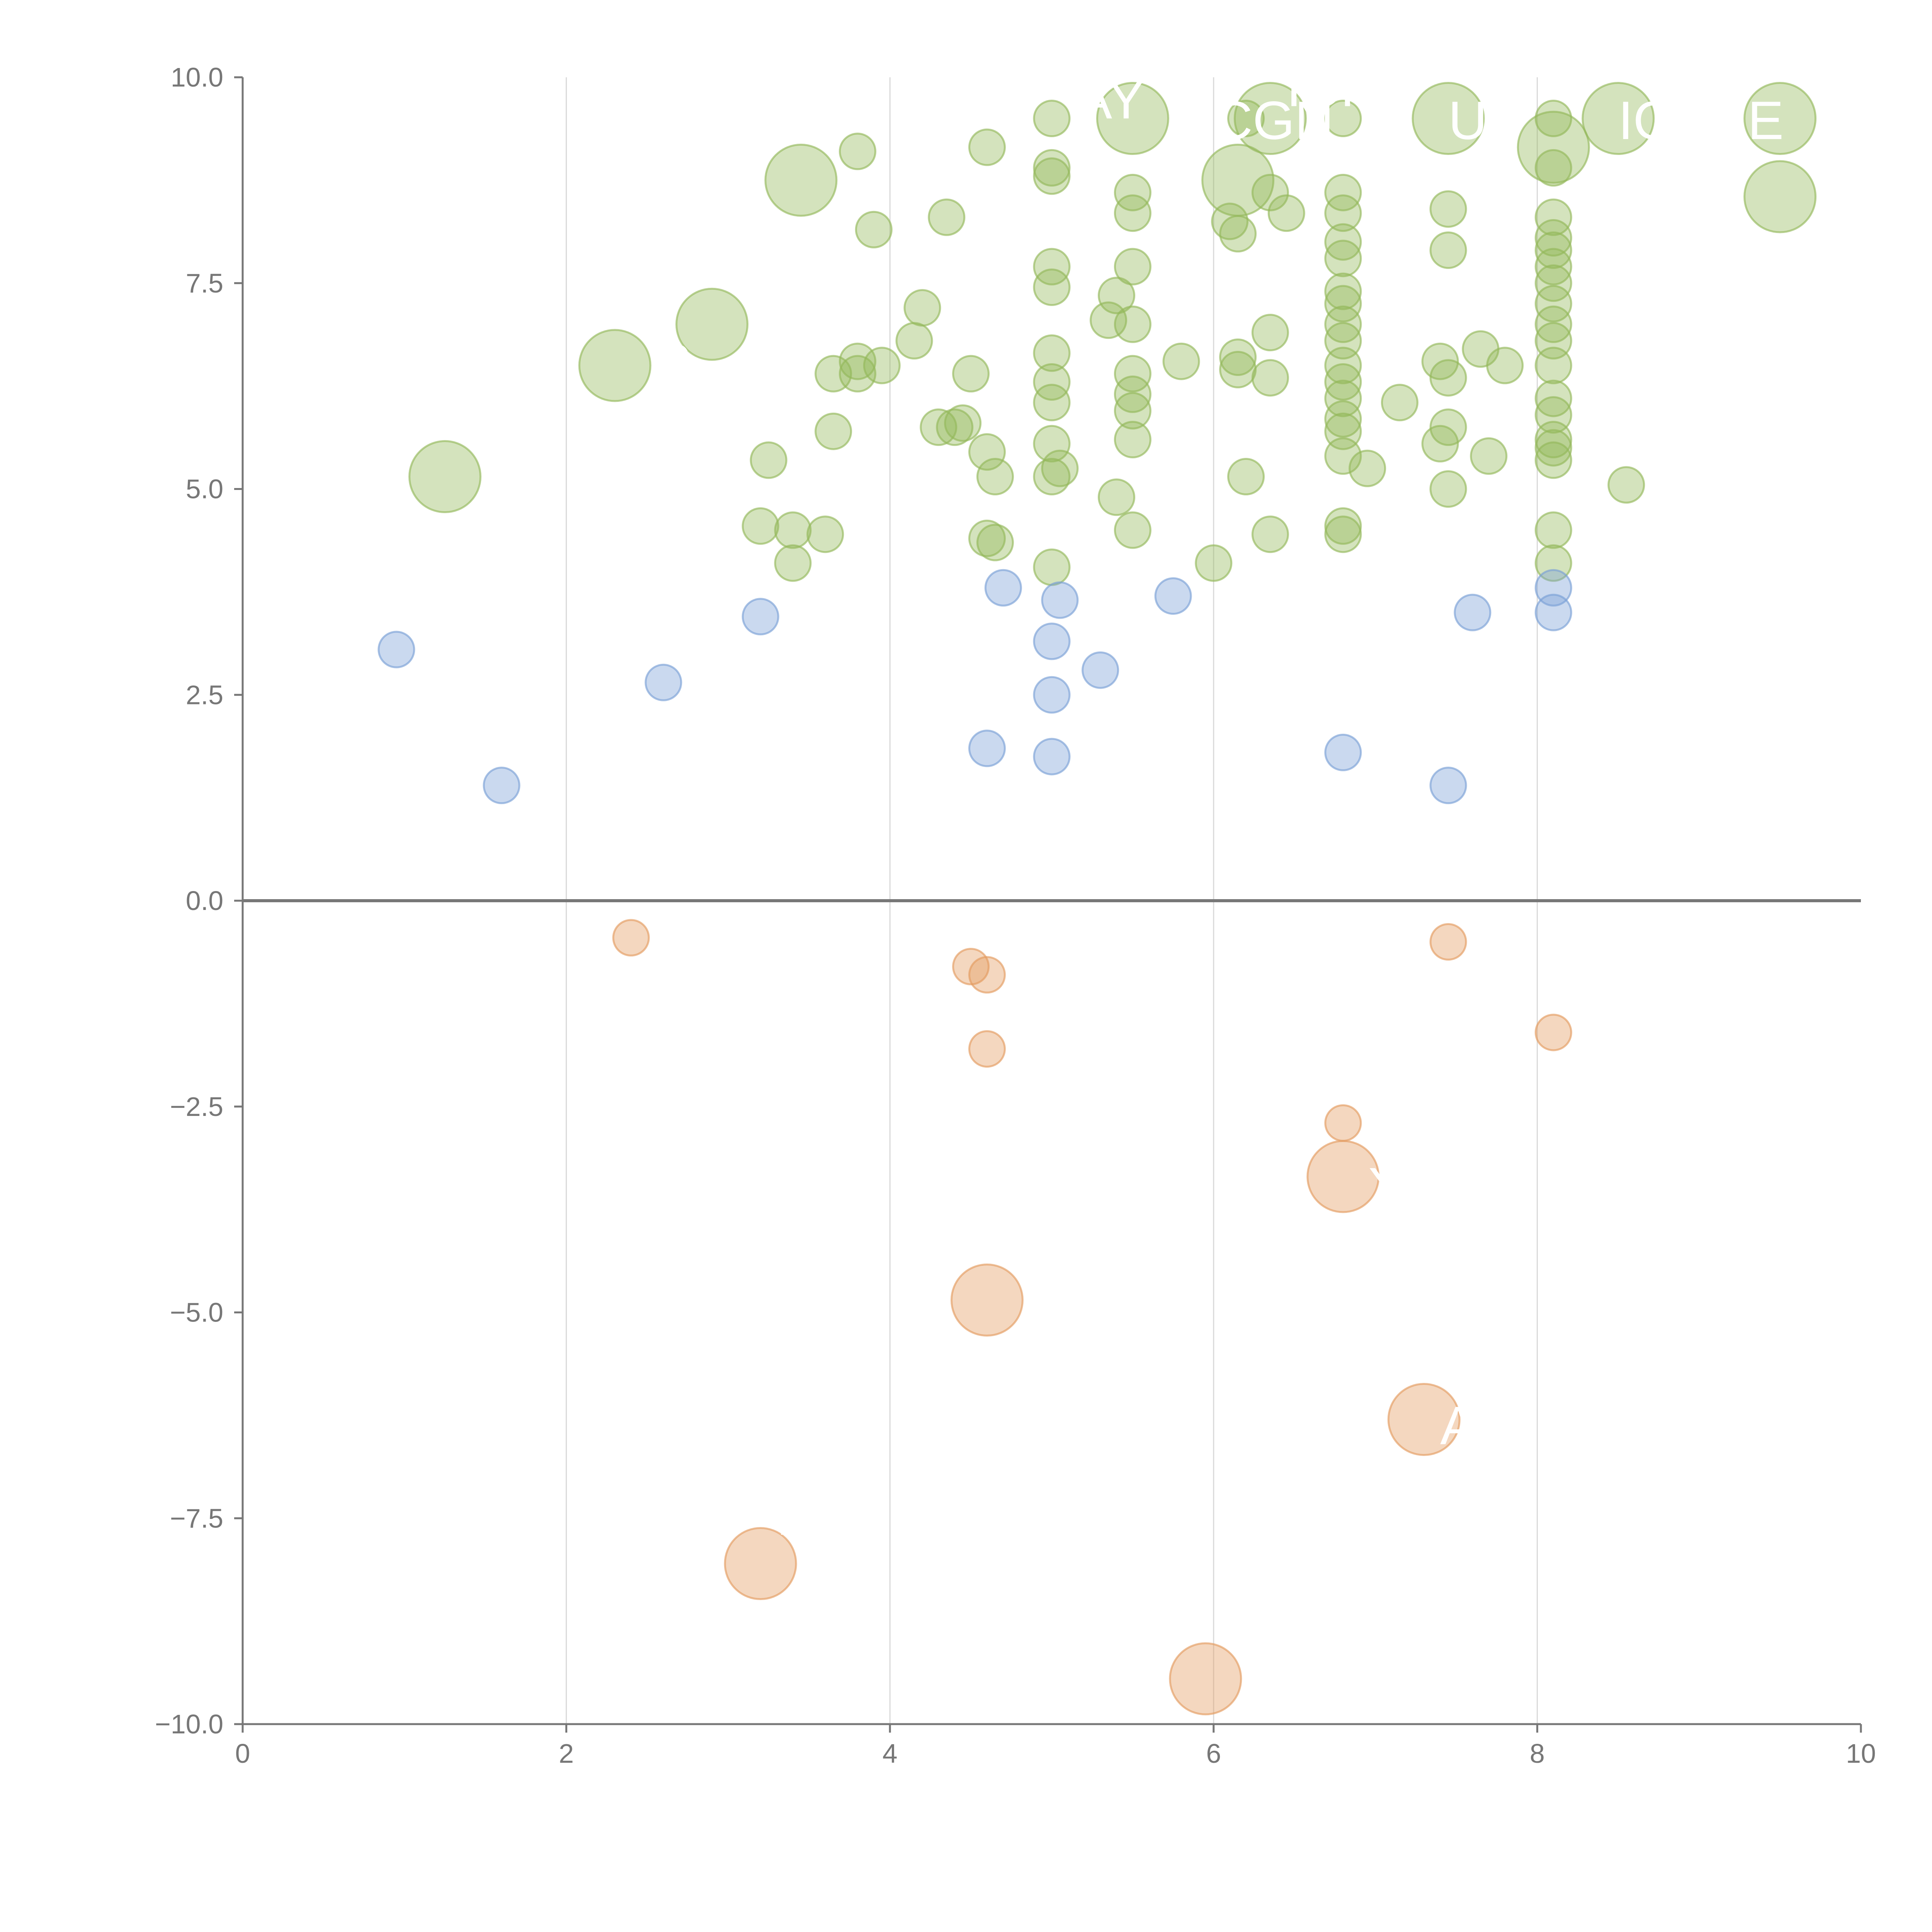 Image resolution: width=1932 pixels, height=1932 pixels. What do you see at coordinates (1110, 100) in the screenshot?
I see `bubble-label-0: AY` at bounding box center [1110, 100].